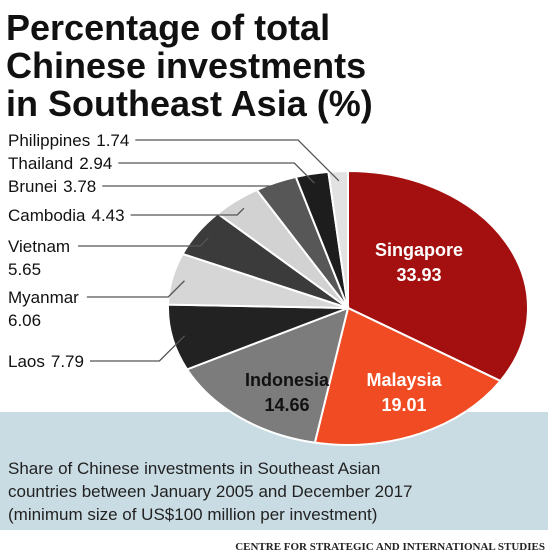 The width and height of the screenshot is (551, 559). Describe the element at coordinates (24, 269) in the screenshot. I see `value-label: 5.65` at that location.